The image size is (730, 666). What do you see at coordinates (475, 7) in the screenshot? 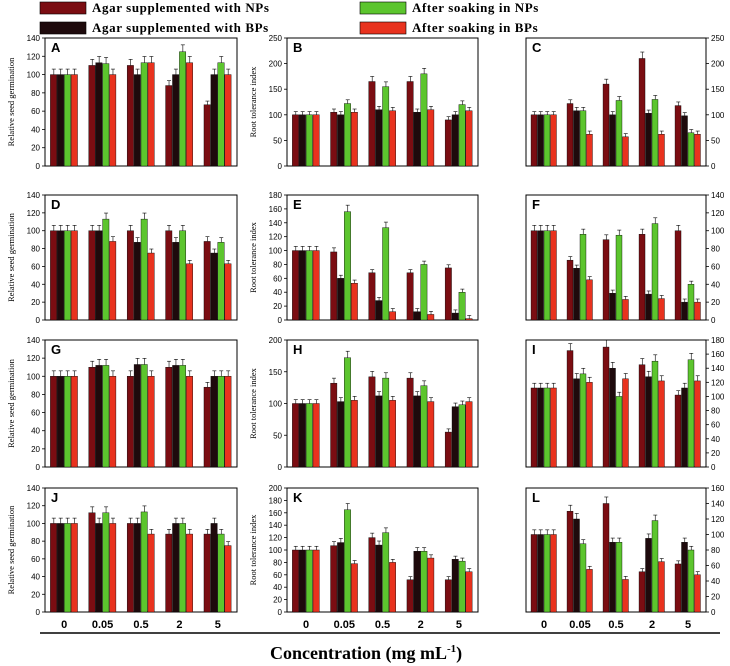
I see `legend-label-soak-nps: After soaking in NPs` at bounding box center [475, 7].